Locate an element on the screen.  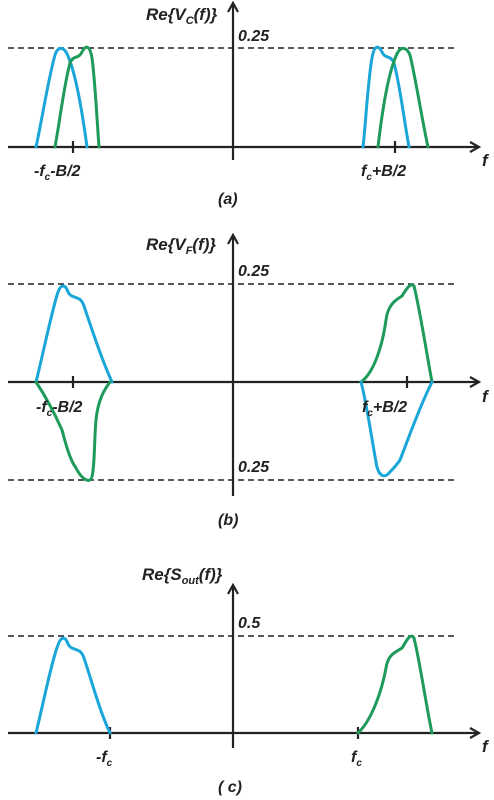
tick-right-label: fc is located at coordinates (356, 759).